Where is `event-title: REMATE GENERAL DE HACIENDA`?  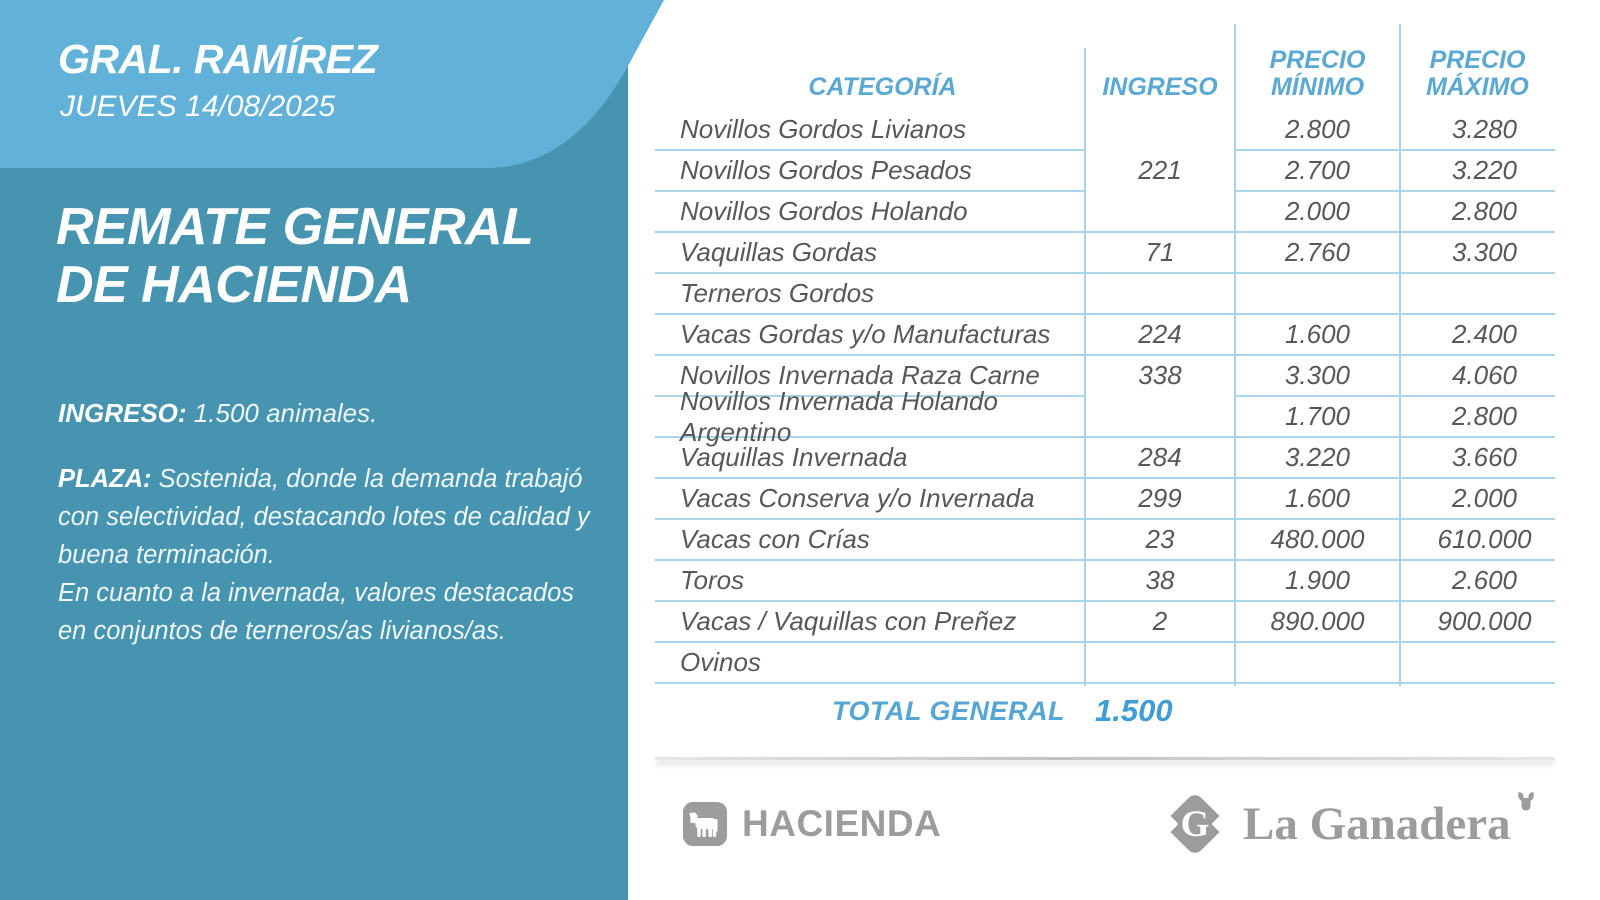 event-title: REMATE GENERAL DE HACIENDA is located at coordinates (326, 256).